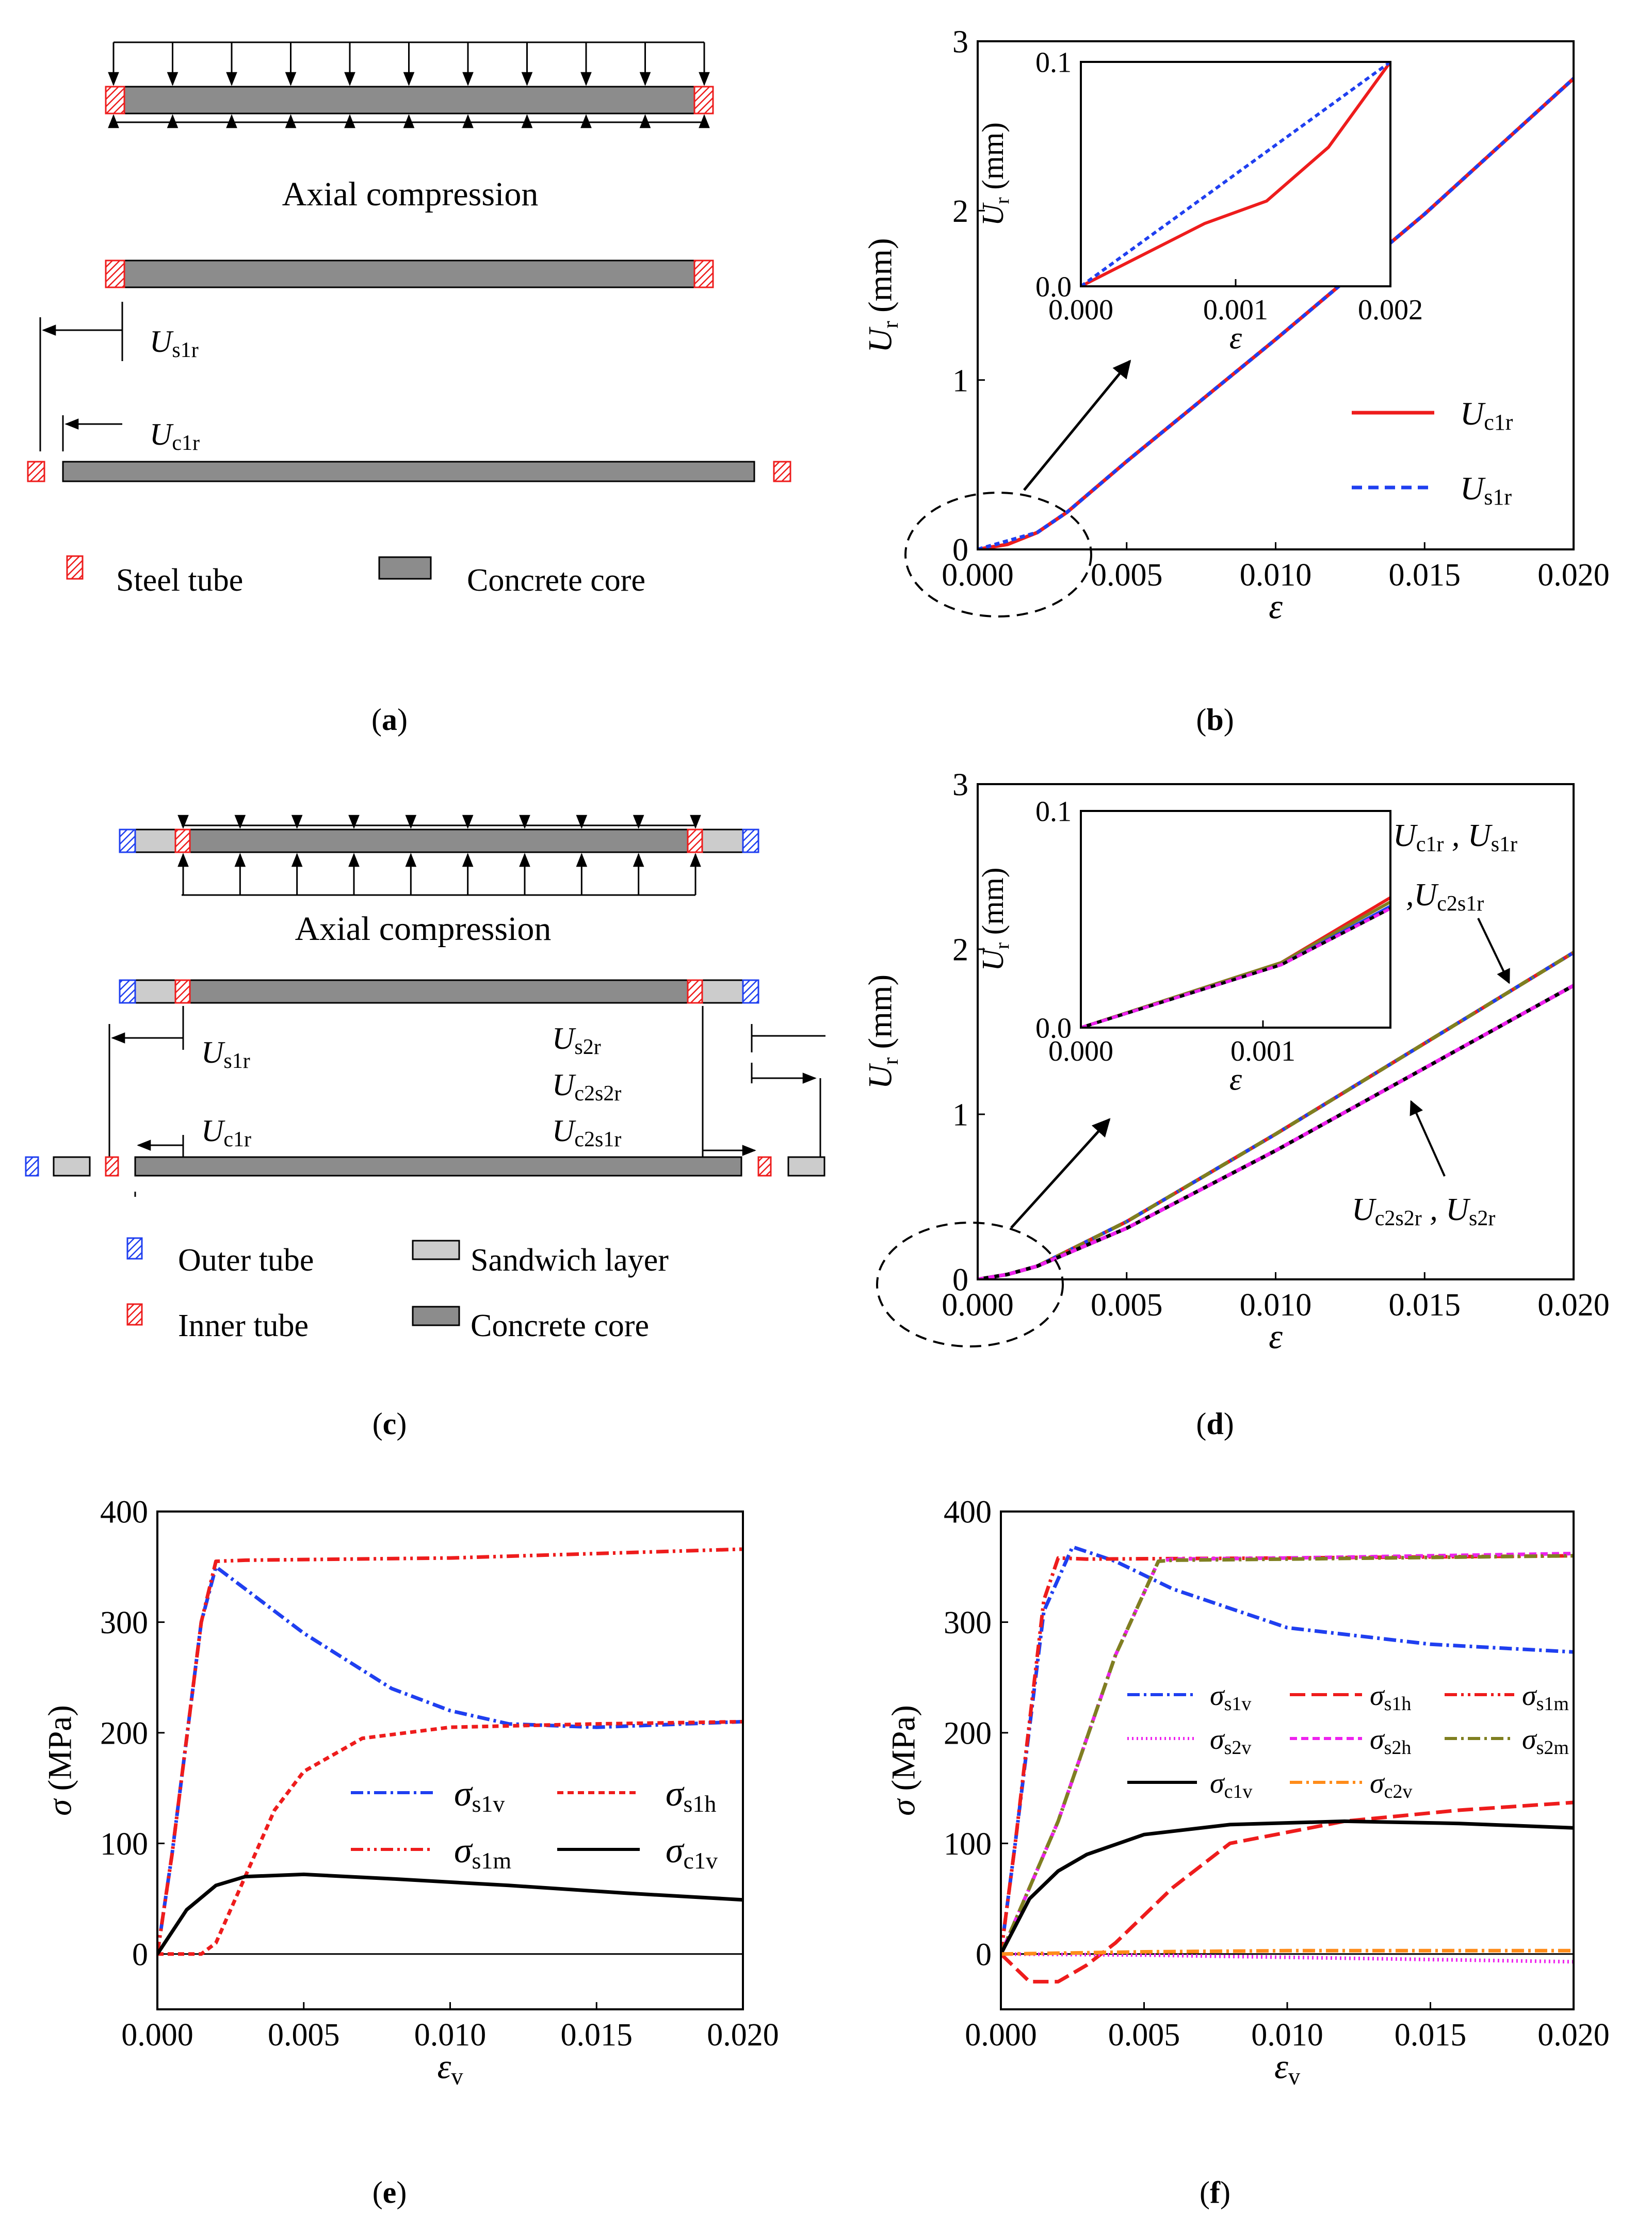  What do you see at coordinates (1486, 415) in the screenshot?
I see `panel-b-legend-uc1r: Uc1r` at bounding box center [1486, 415].